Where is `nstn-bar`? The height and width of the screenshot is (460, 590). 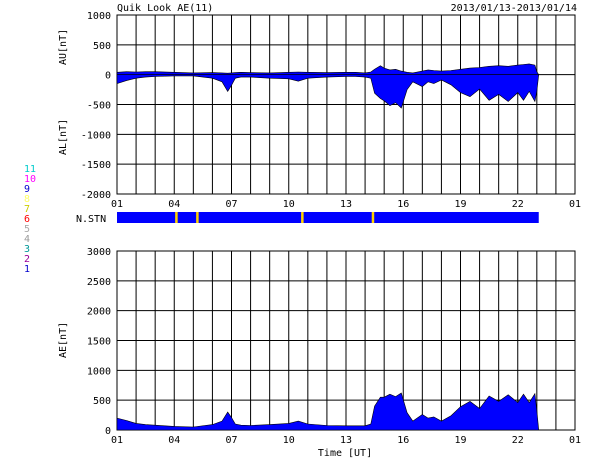 nstn-bar is located at coordinates (328, 217).